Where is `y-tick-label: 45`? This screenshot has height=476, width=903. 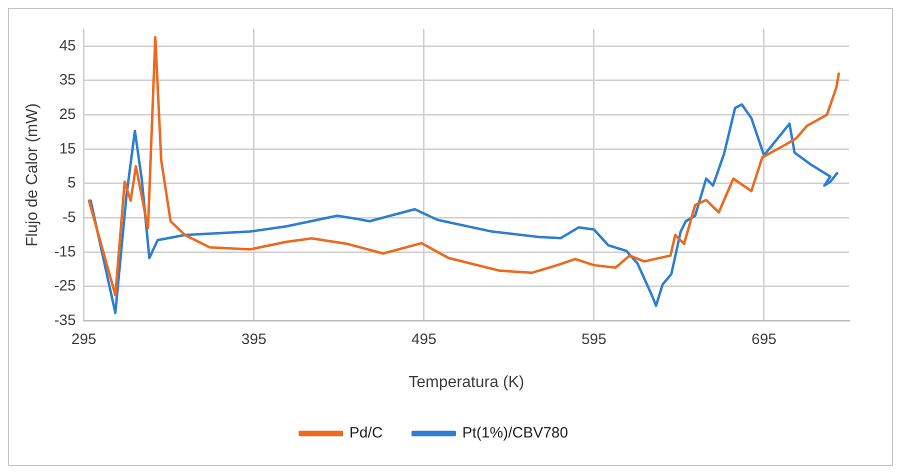 y-tick-label: 45 is located at coordinates (67, 45).